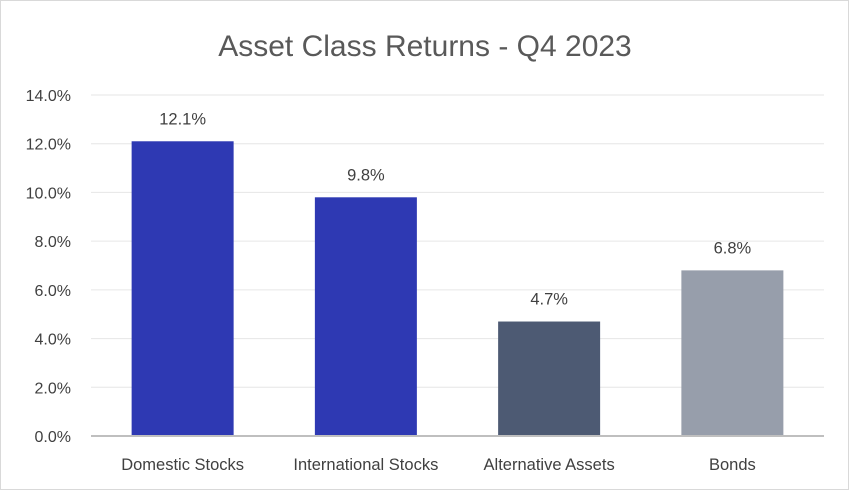 The width and height of the screenshot is (850, 491). I want to click on y-tick-label: 14.0%, so click(48, 96).